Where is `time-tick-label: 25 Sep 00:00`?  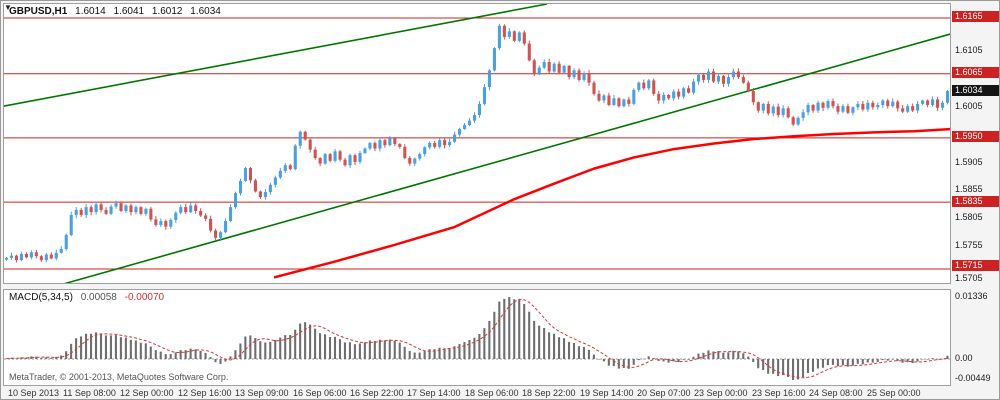
time-tick-label: 25 Sep 00:00 is located at coordinates (894, 393).